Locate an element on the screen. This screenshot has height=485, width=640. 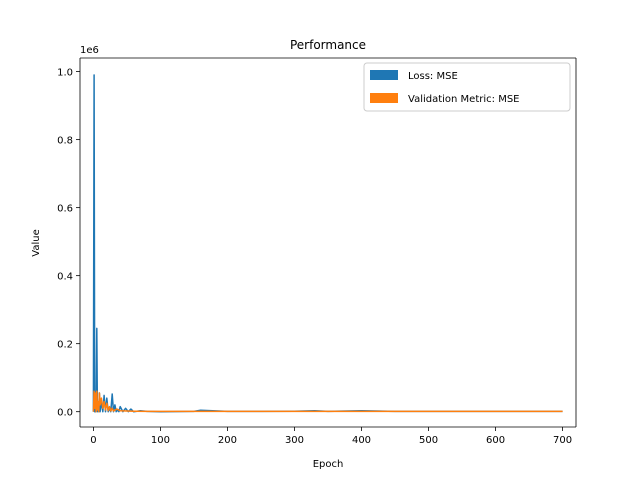
legend-swatch-loss is located at coordinates (384, 75).